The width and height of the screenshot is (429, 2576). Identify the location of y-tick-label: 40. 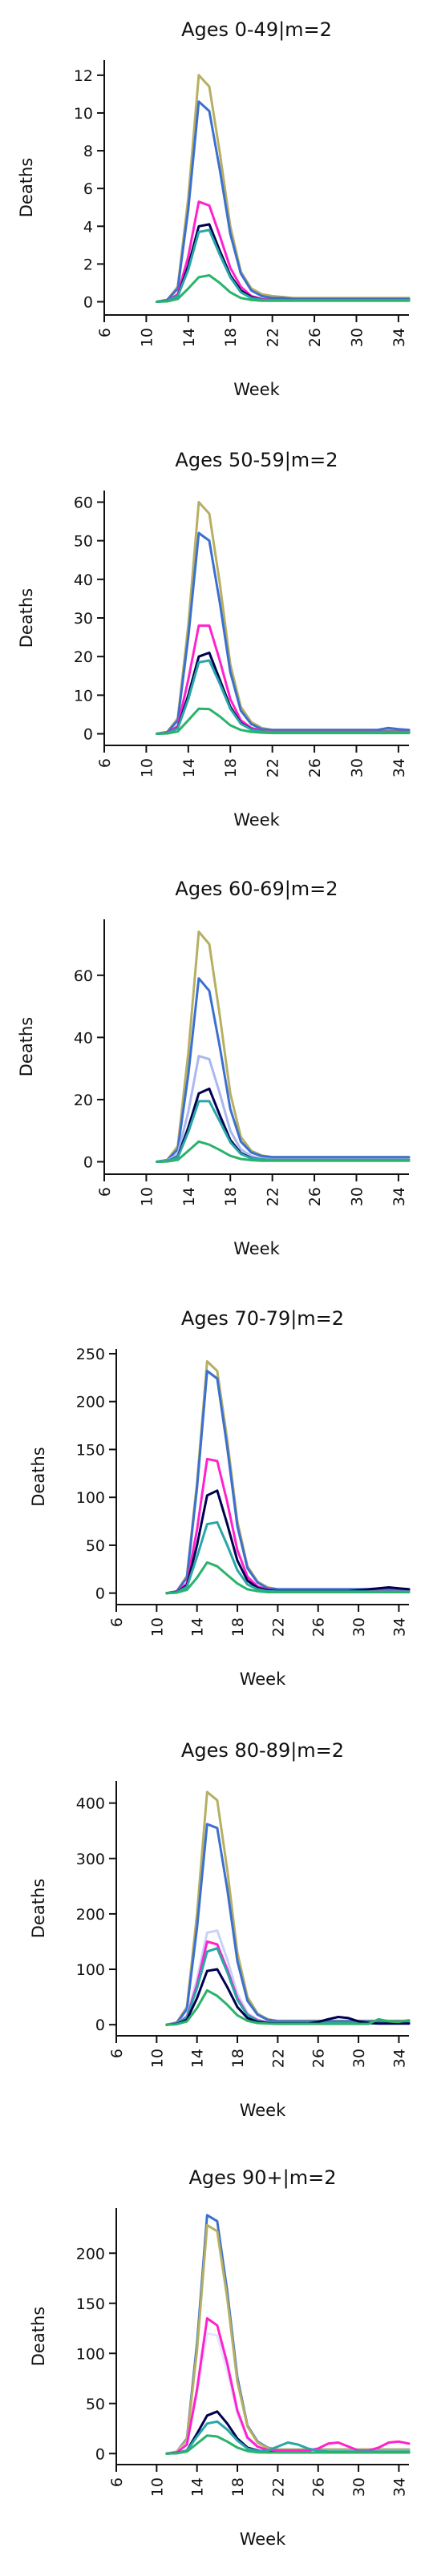
(83, 1038).